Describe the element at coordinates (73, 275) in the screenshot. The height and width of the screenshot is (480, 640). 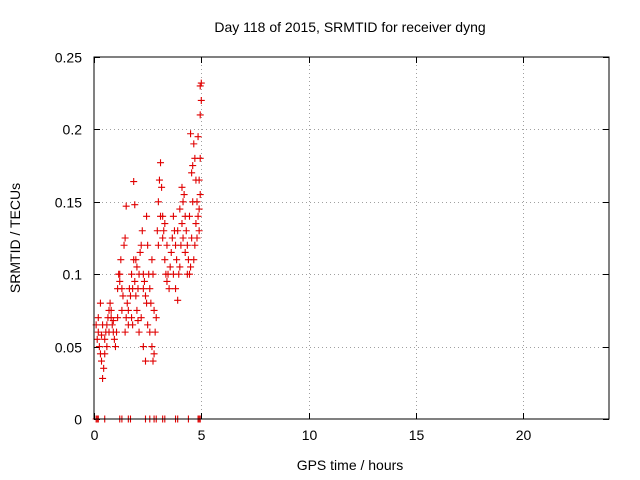
I see `y-tick-label: 0.1` at that location.